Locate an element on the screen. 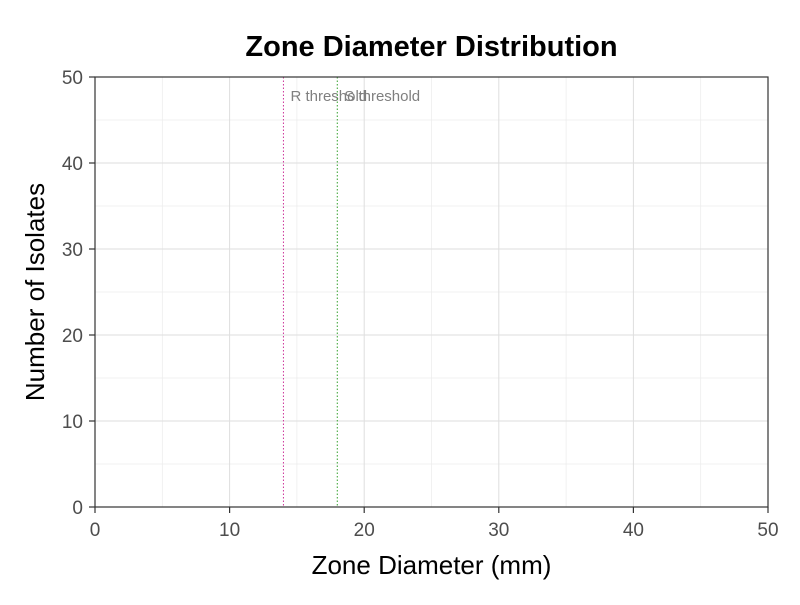 This screenshot has width=800, height=605. y-tick-label: 0 is located at coordinates (77, 508).